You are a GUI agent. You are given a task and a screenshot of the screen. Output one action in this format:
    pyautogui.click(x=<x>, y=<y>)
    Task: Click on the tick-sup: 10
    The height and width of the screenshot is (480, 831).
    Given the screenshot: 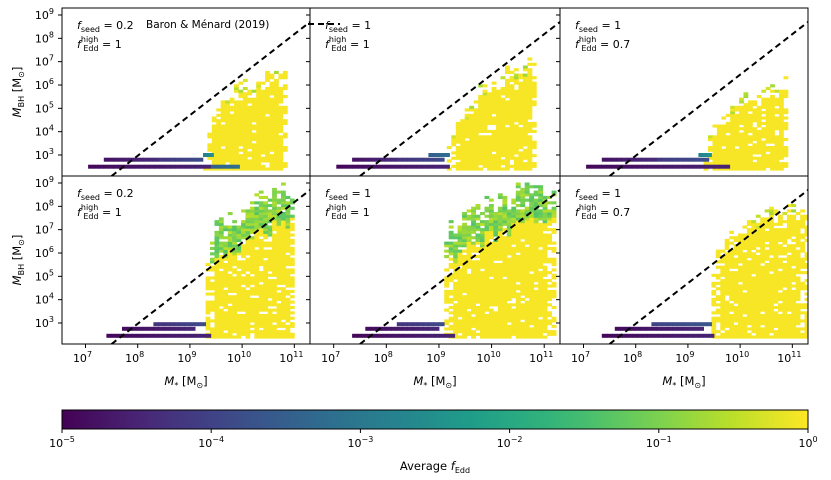 What is the action you would take?
    pyautogui.click(x=246, y=354)
    